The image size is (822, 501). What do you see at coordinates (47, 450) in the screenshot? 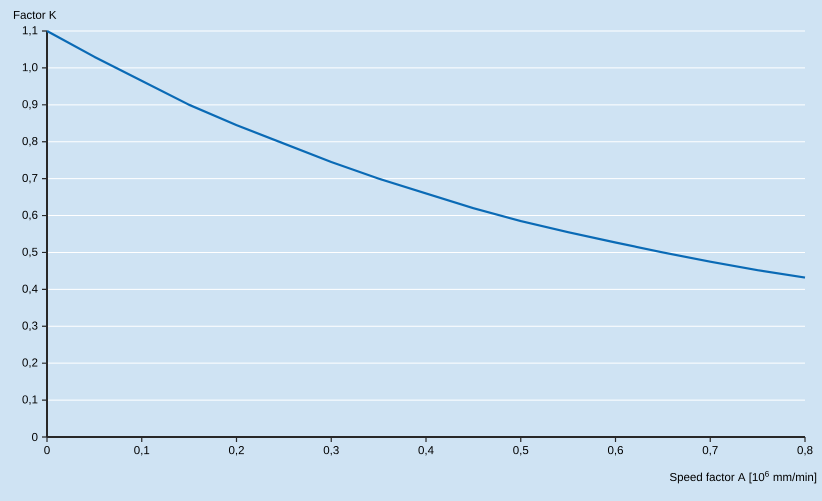
I see `x-tick-label: 0` at bounding box center [47, 450].